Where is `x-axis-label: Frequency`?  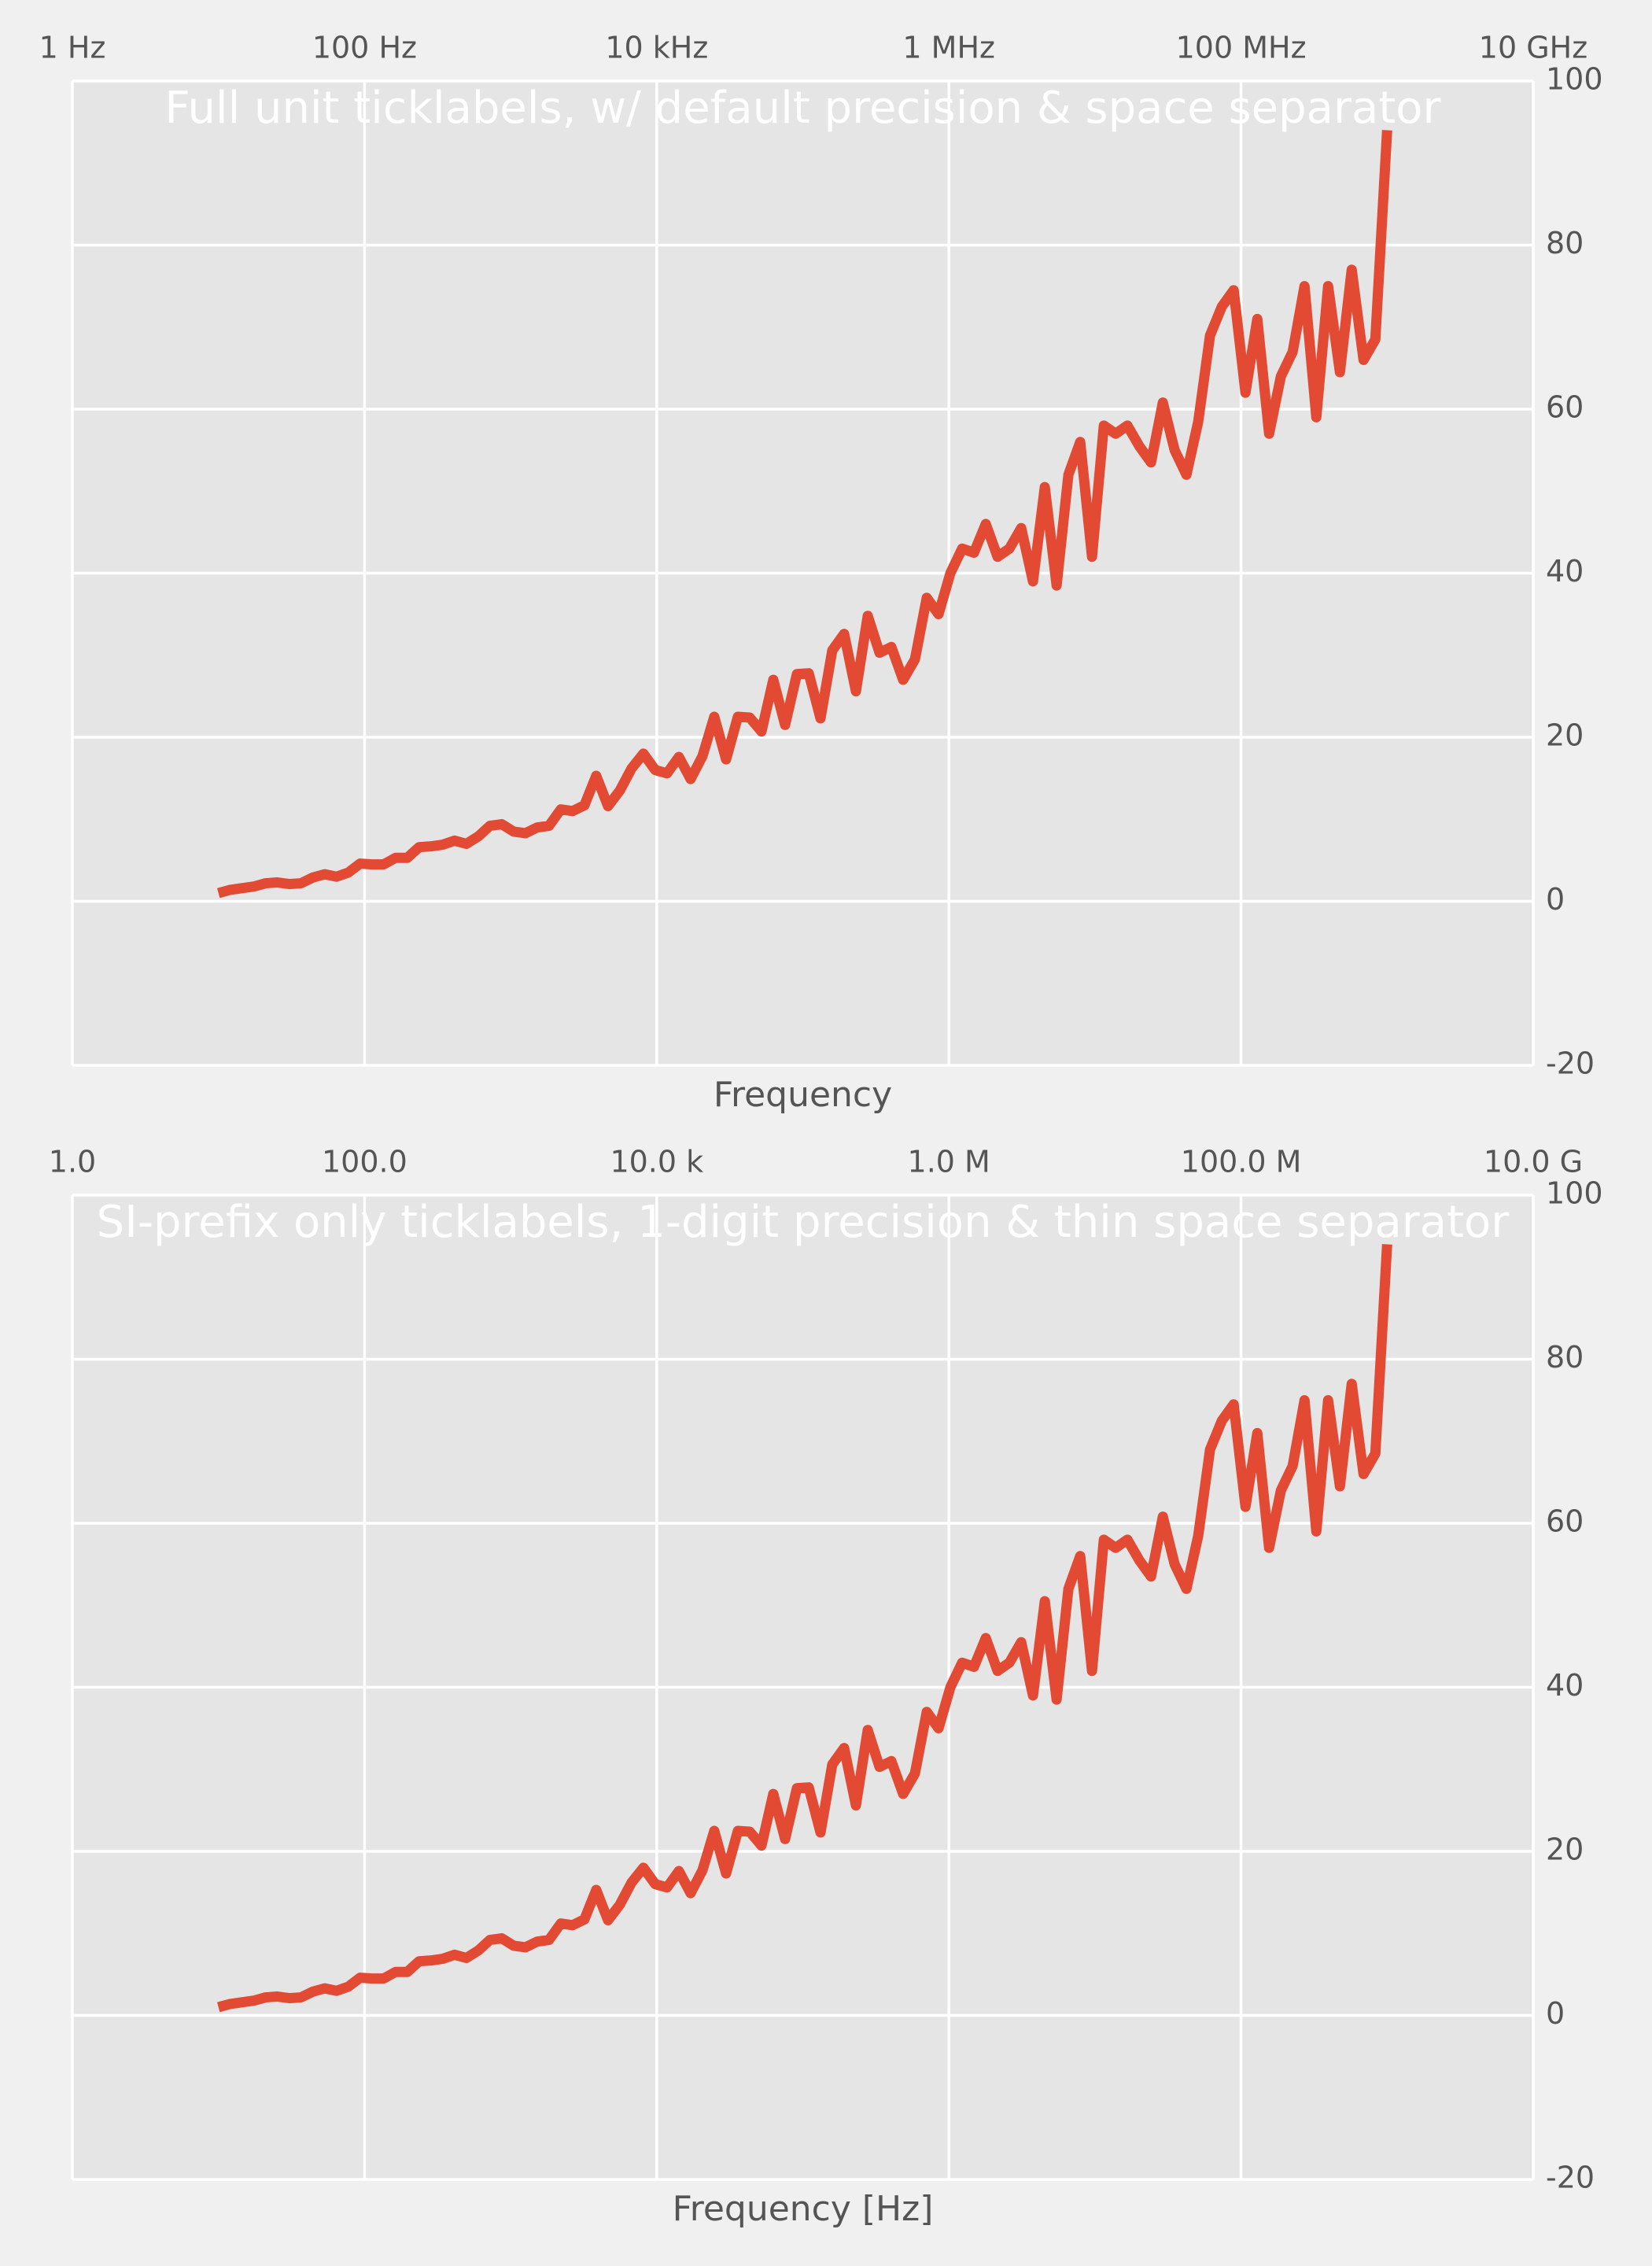
x-axis-label: Frequency is located at coordinates (803, 1095).